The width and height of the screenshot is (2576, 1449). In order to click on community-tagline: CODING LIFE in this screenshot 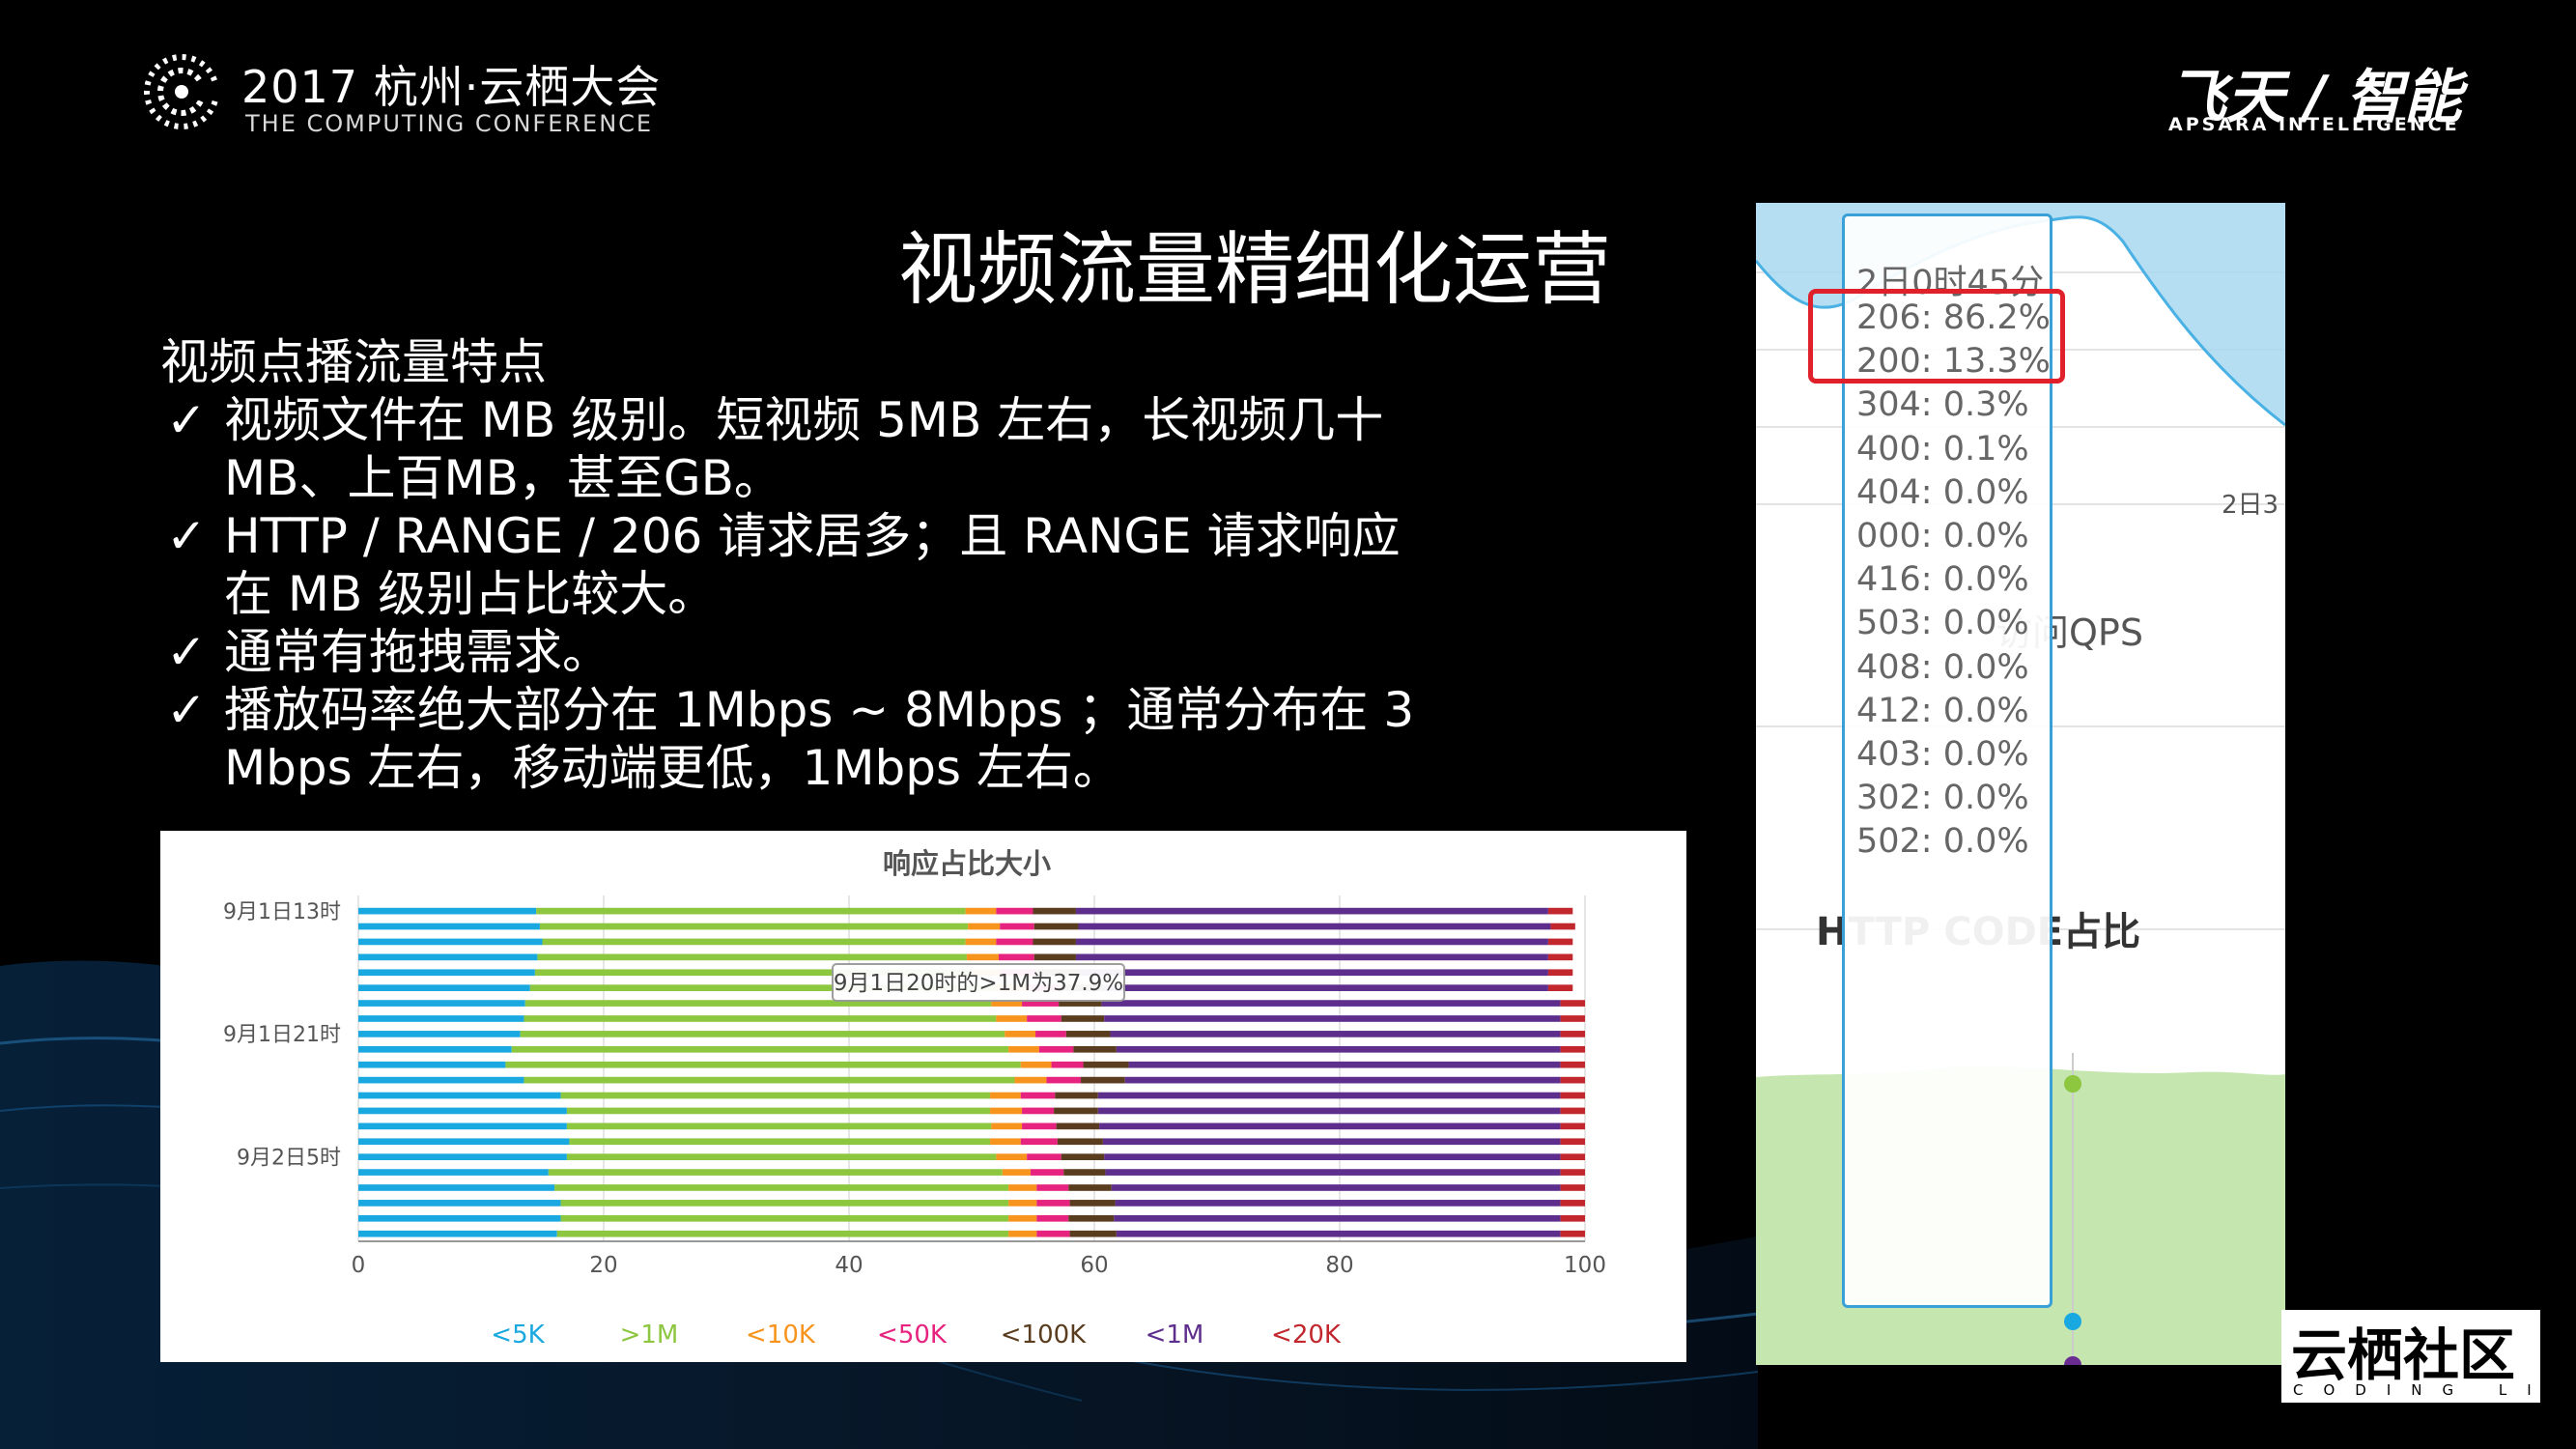, I will do `click(2434, 1390)`.